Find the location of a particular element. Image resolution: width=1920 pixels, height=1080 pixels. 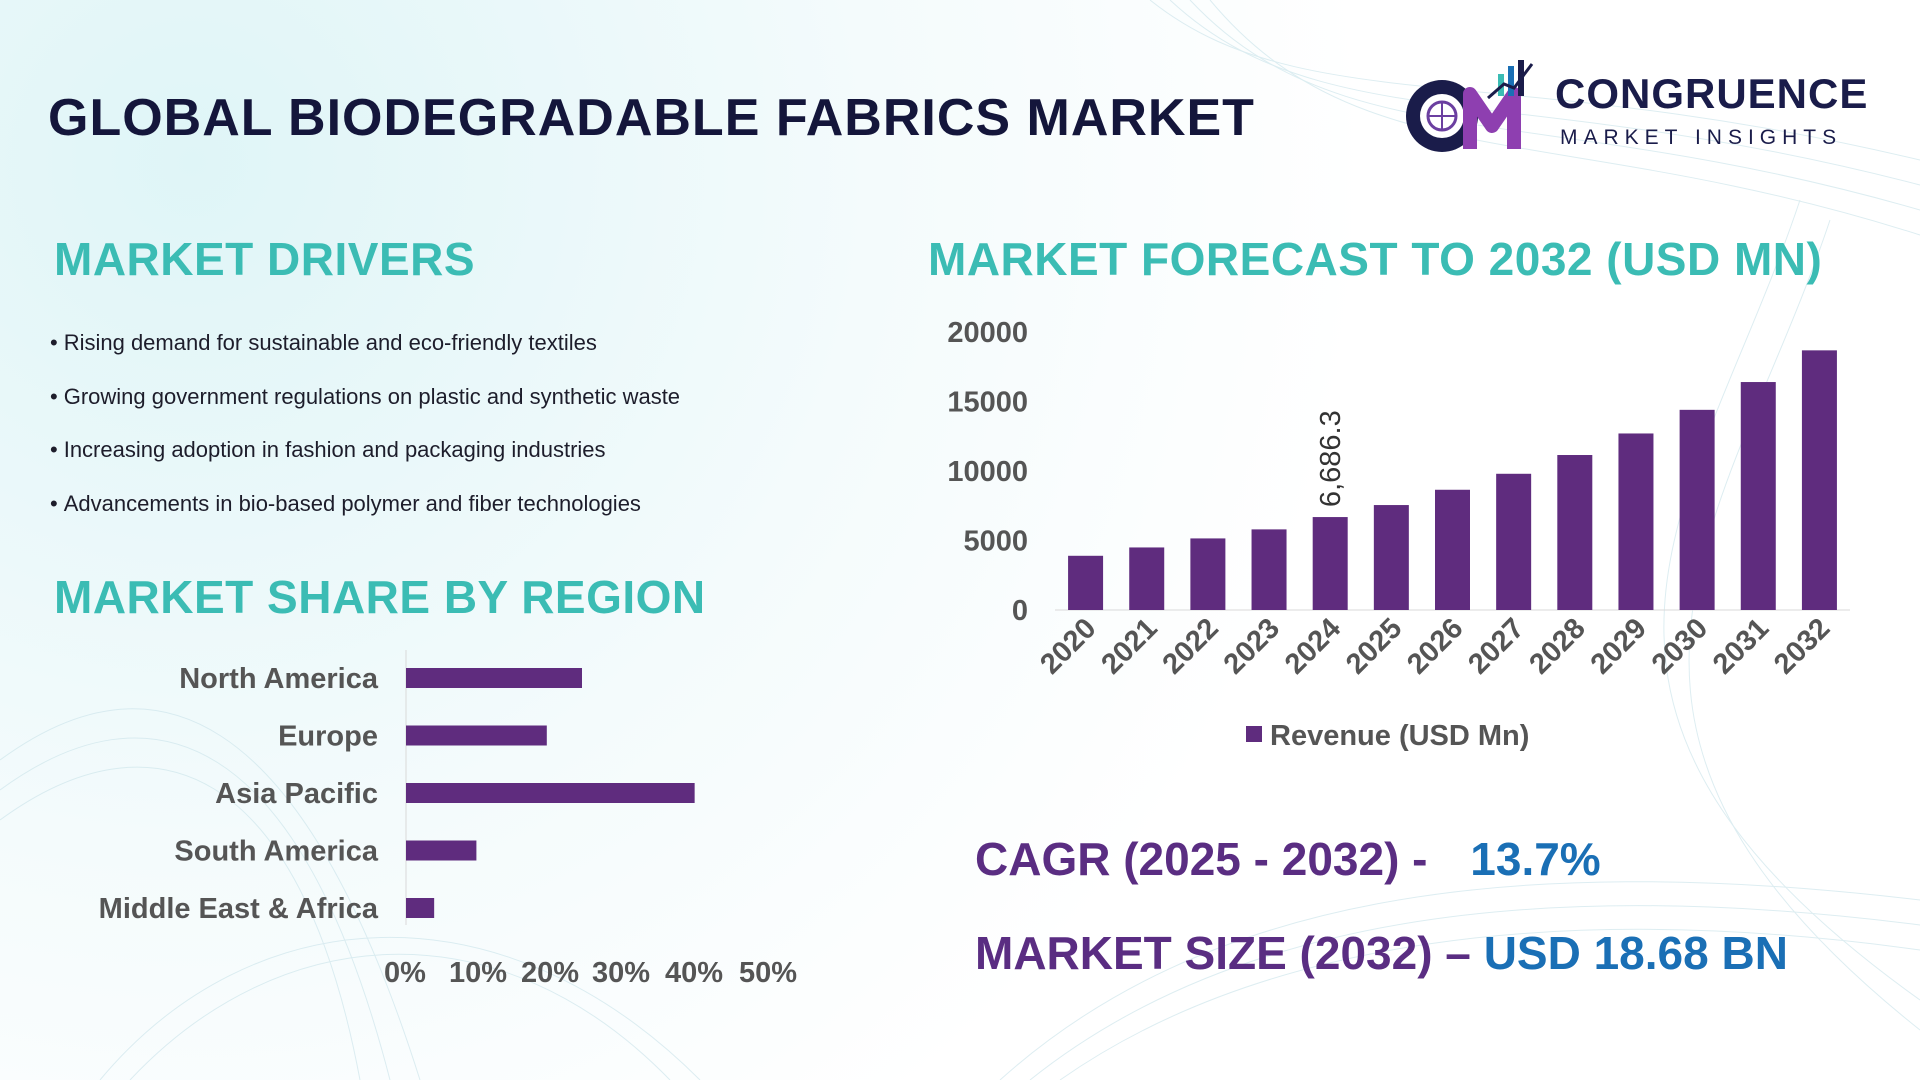

region-category-label: Asia Pacific is located at coordinates (296, 794).